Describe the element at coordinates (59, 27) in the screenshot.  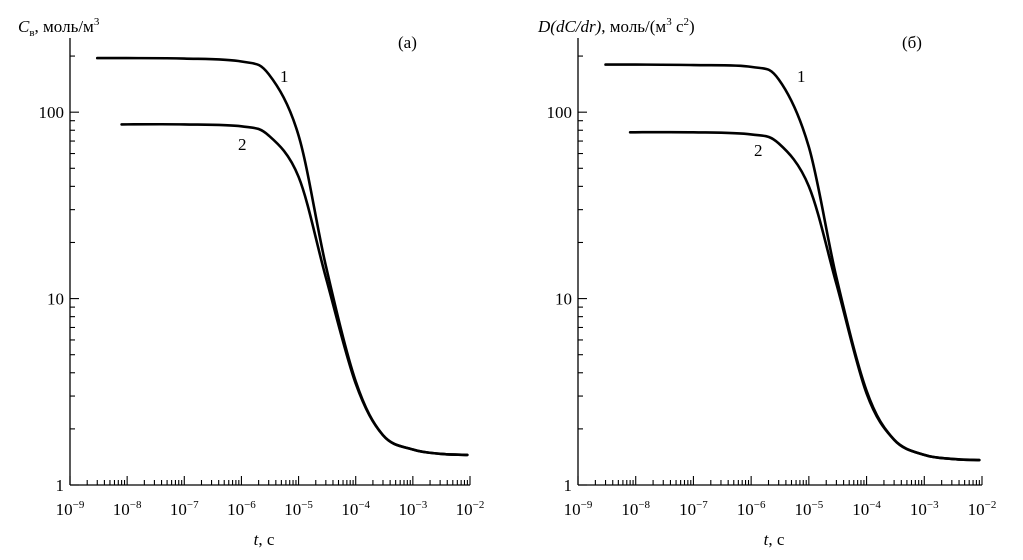
I see `y-axis-label: Cв, моль/м3` at that location.